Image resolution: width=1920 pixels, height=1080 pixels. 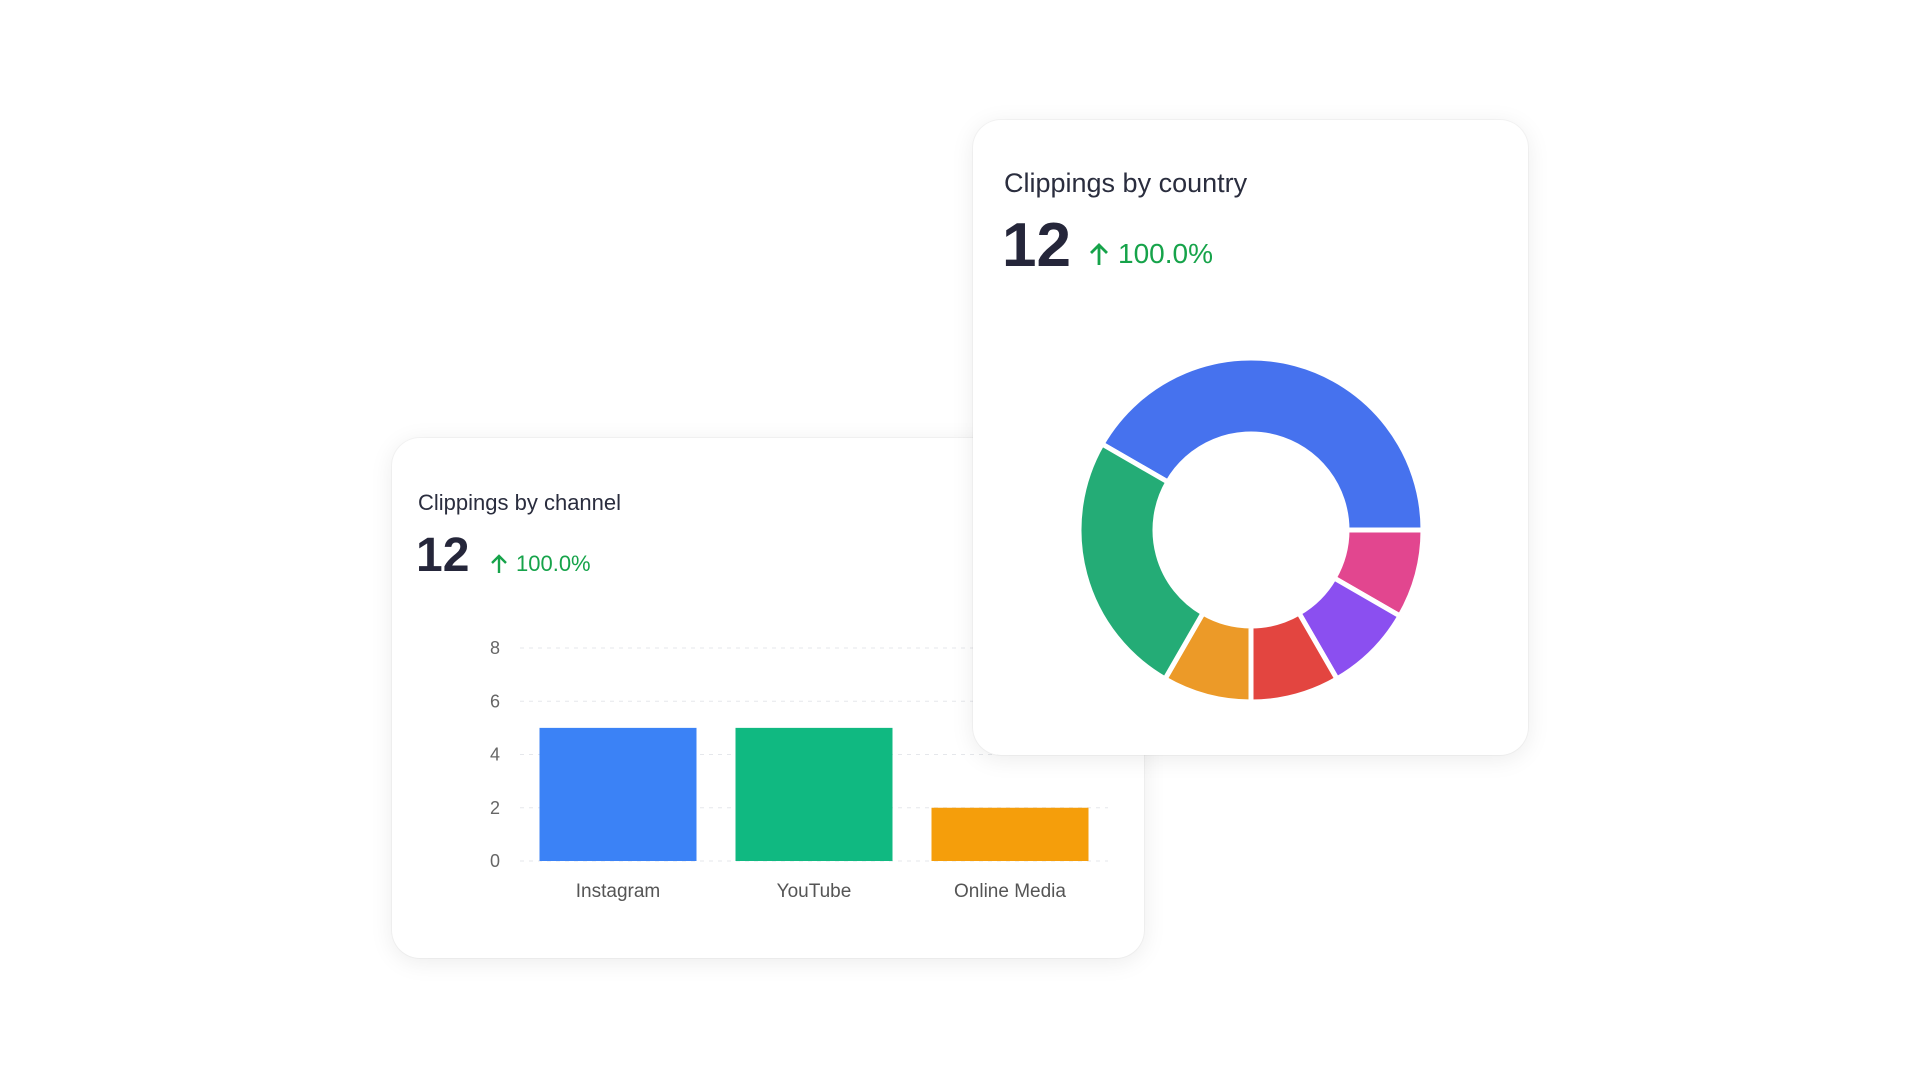 What do you see at coordinates (495, 755) in the screenshot?
I see `y-tick-label: 4` at bounding box center [495, 755].